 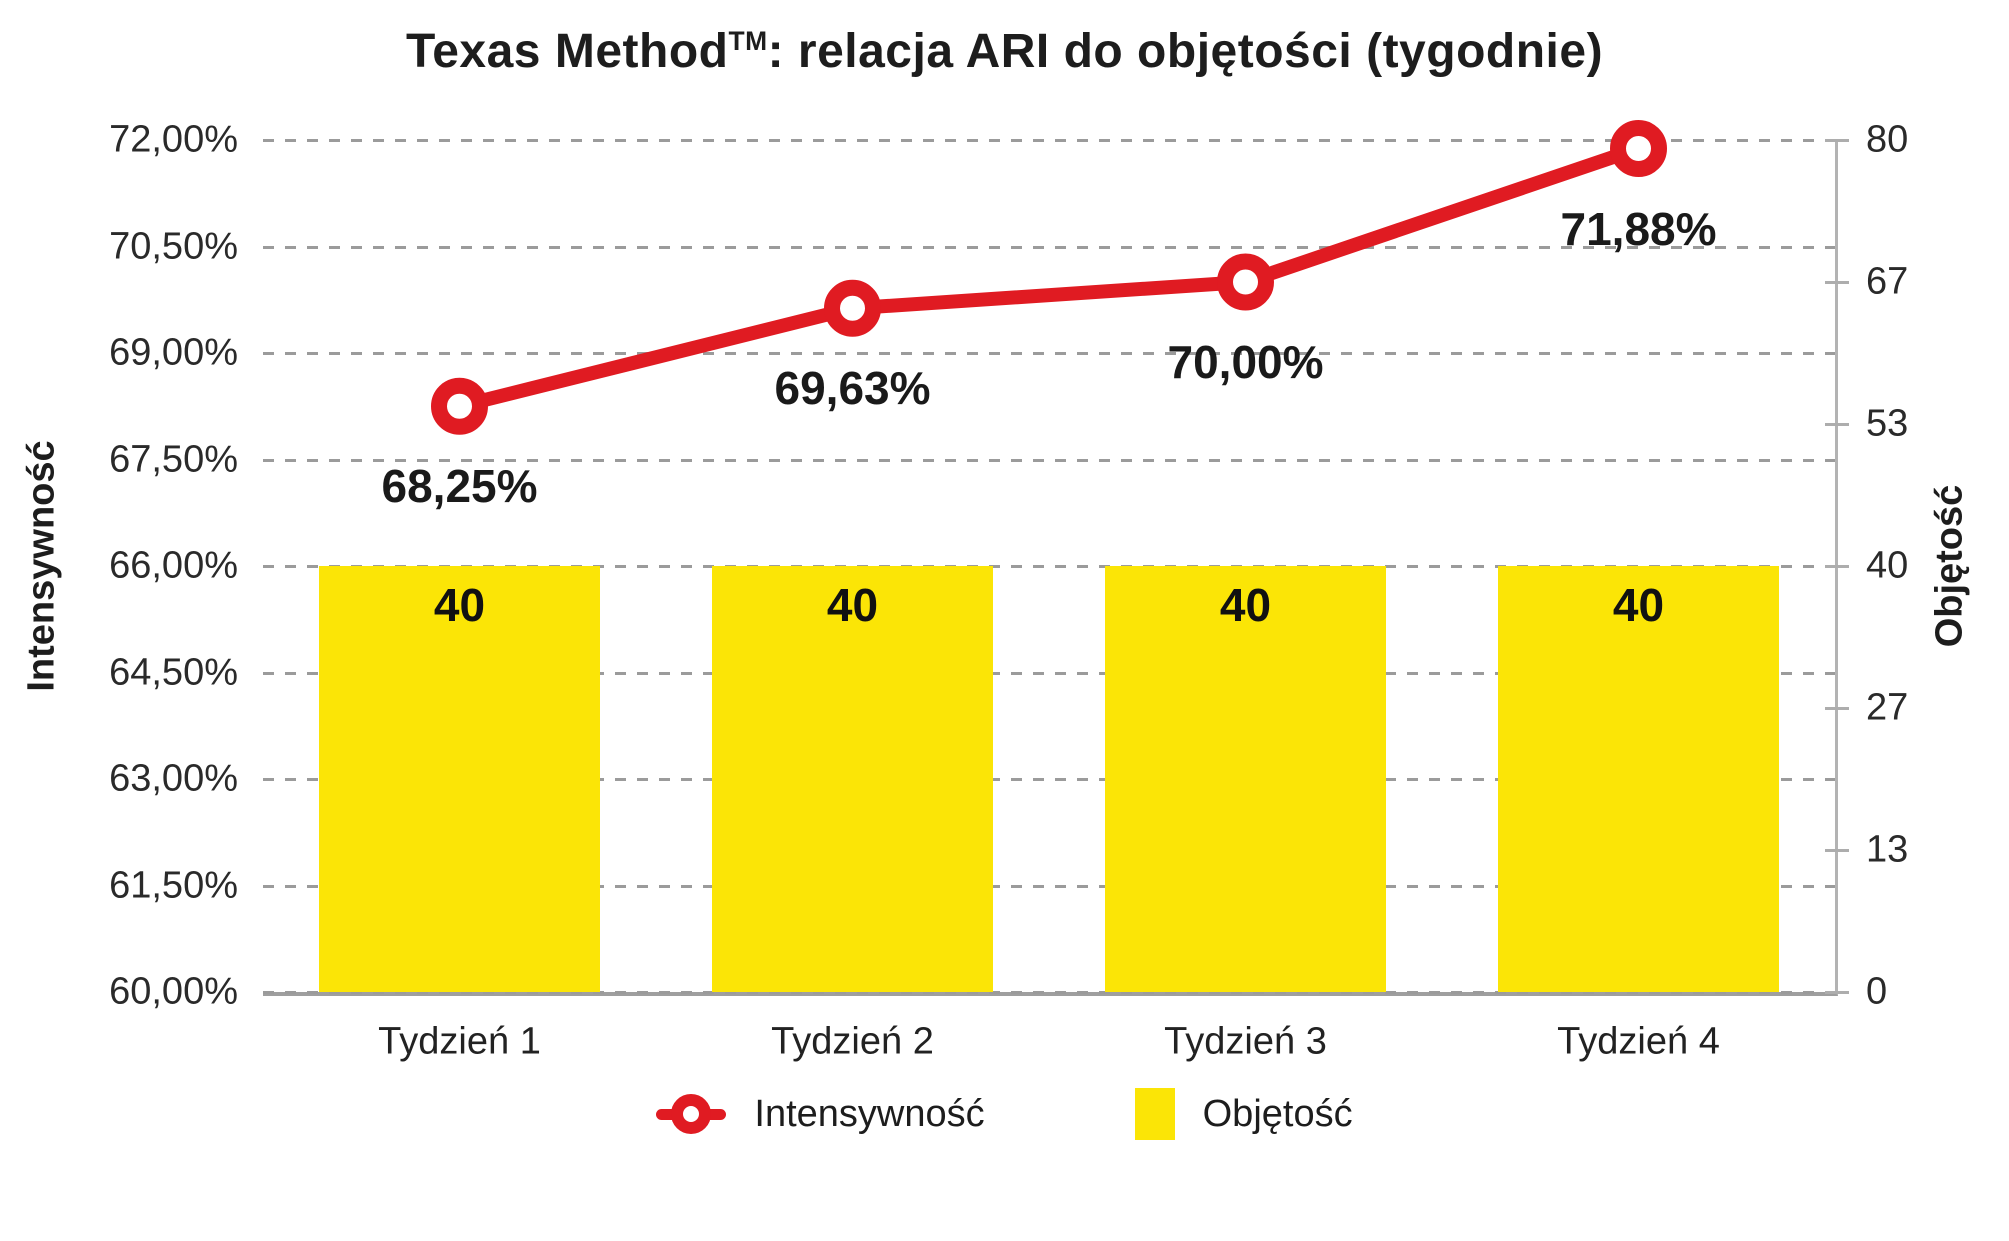 I want to click on left-axis-tick-label: 70,50%, so click(x=173, y=246).